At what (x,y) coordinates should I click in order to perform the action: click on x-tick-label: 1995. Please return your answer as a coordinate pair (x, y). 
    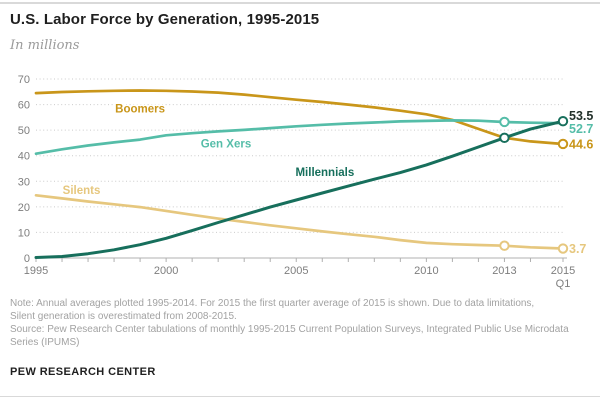
    Looking at the image, I should click on (36, 271).